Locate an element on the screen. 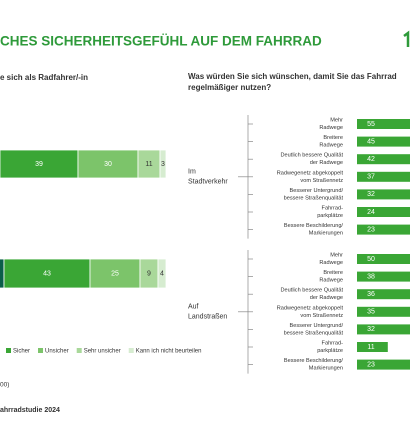  source: ahrradstudie 2024 is located at coordinates (30, 410).